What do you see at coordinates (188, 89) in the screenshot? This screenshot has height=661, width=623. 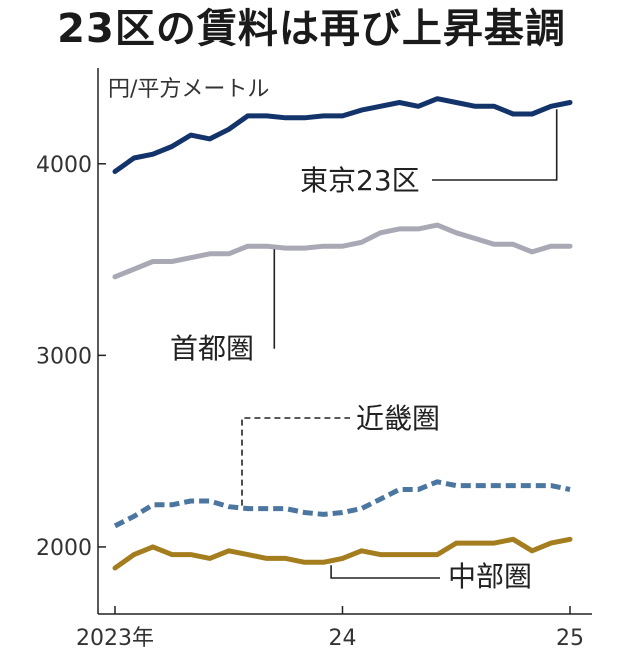 I see `y-unit-label: 円/平方メートル` at bounding box center [188, 89].